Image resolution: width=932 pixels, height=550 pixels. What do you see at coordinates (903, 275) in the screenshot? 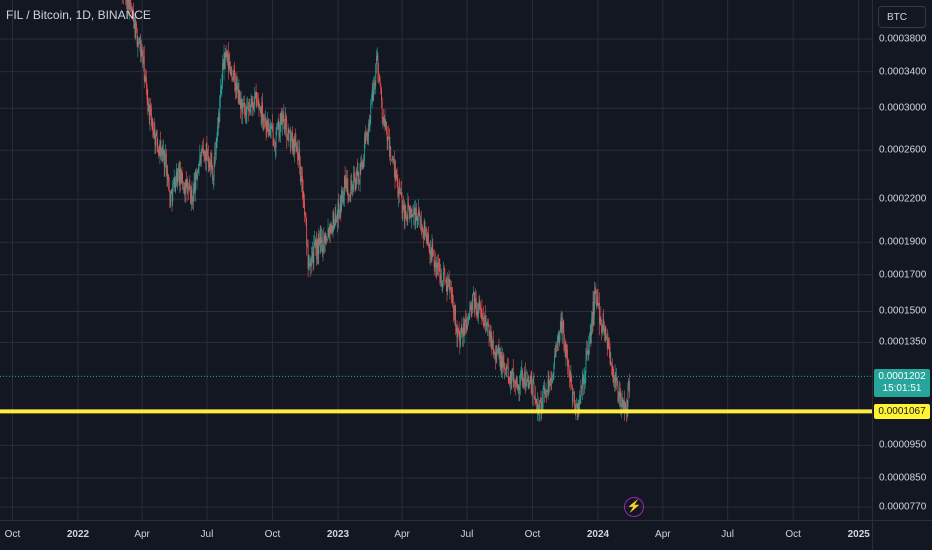
I see `price-tick-label: 0.0001700` at bounding box center [903, 275].